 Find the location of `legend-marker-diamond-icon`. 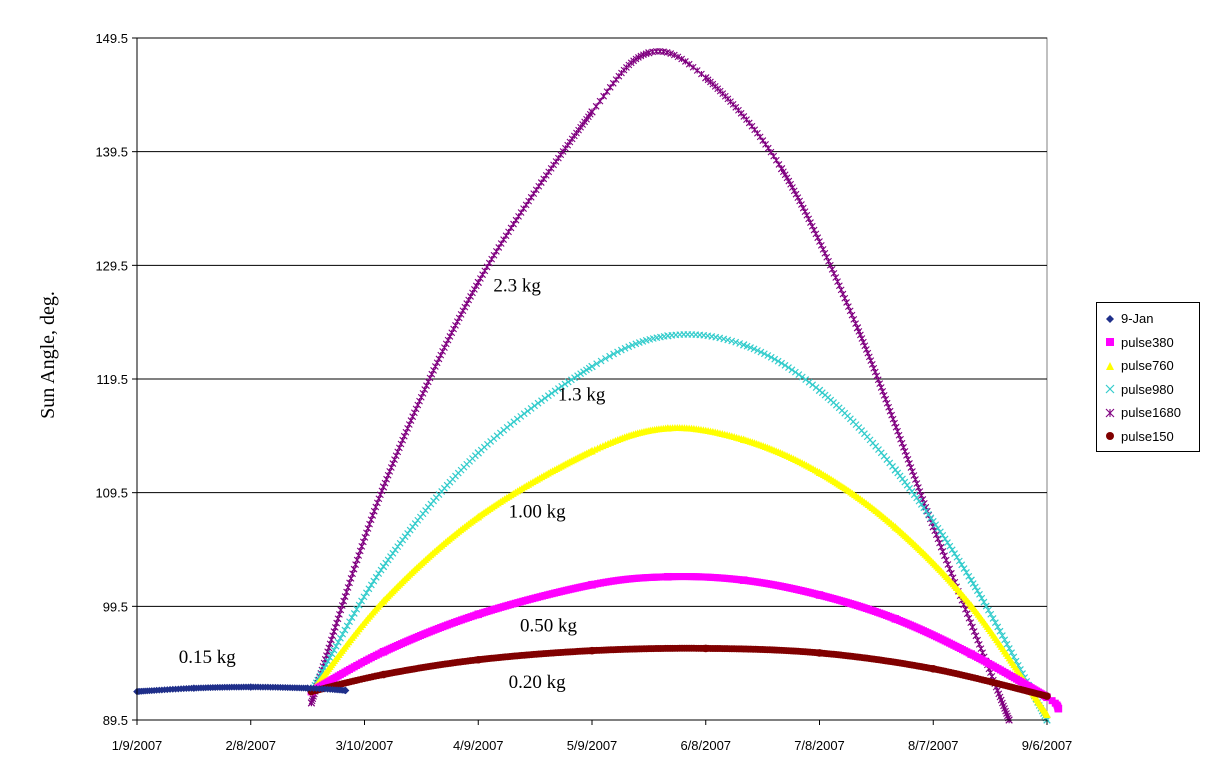

legend-marker-diamond-icon is located at coordinates (1110, 318).